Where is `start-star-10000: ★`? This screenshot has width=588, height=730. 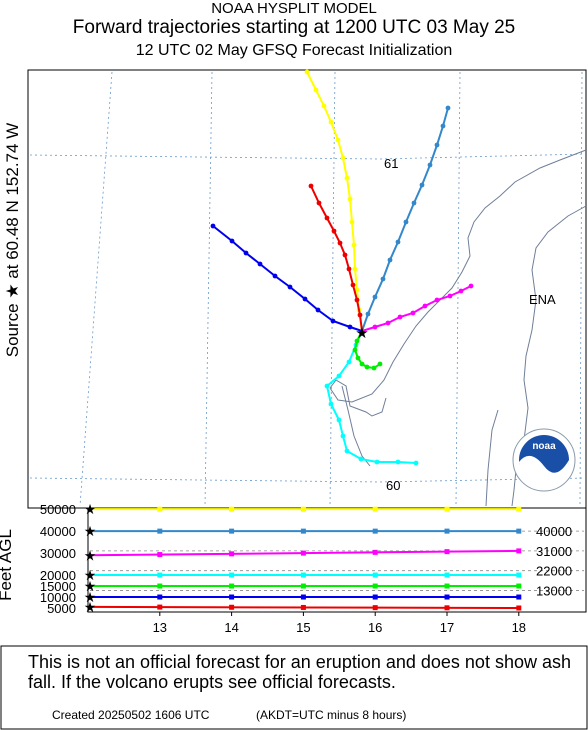 start-star-10000: ★ is located at coordinates (90, 597).